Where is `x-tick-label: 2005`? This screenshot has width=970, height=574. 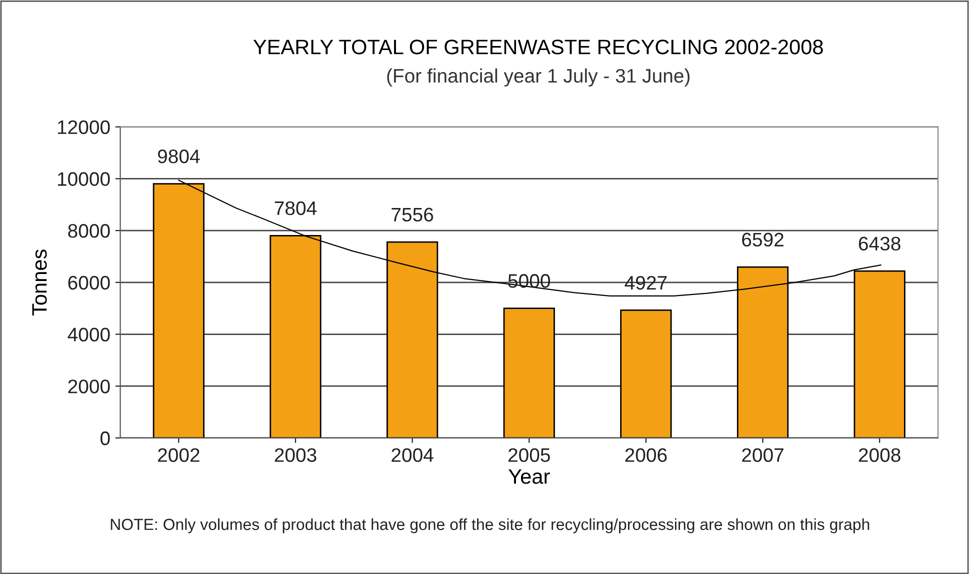 x-tick-label: 2005 is located at coordinates (529, 455).